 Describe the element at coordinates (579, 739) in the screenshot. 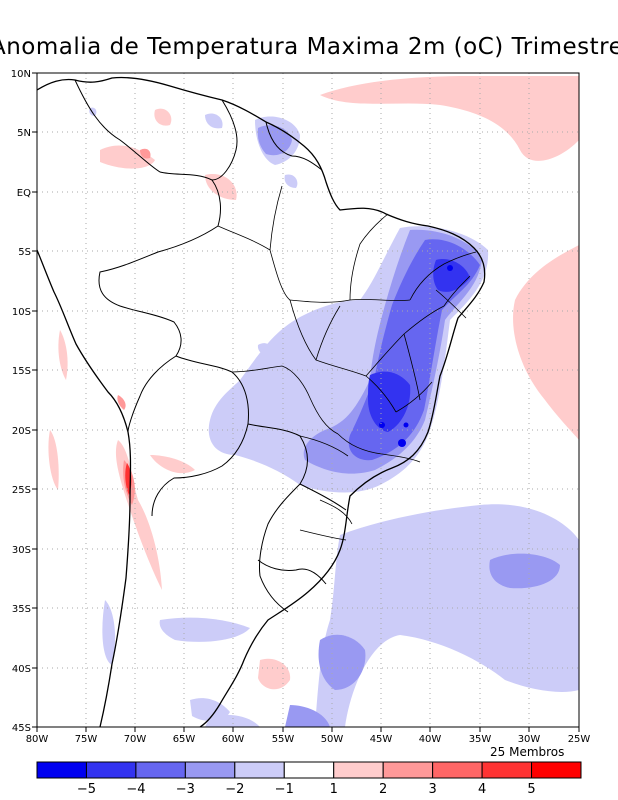

I see `lon-label: 25W` at that location.